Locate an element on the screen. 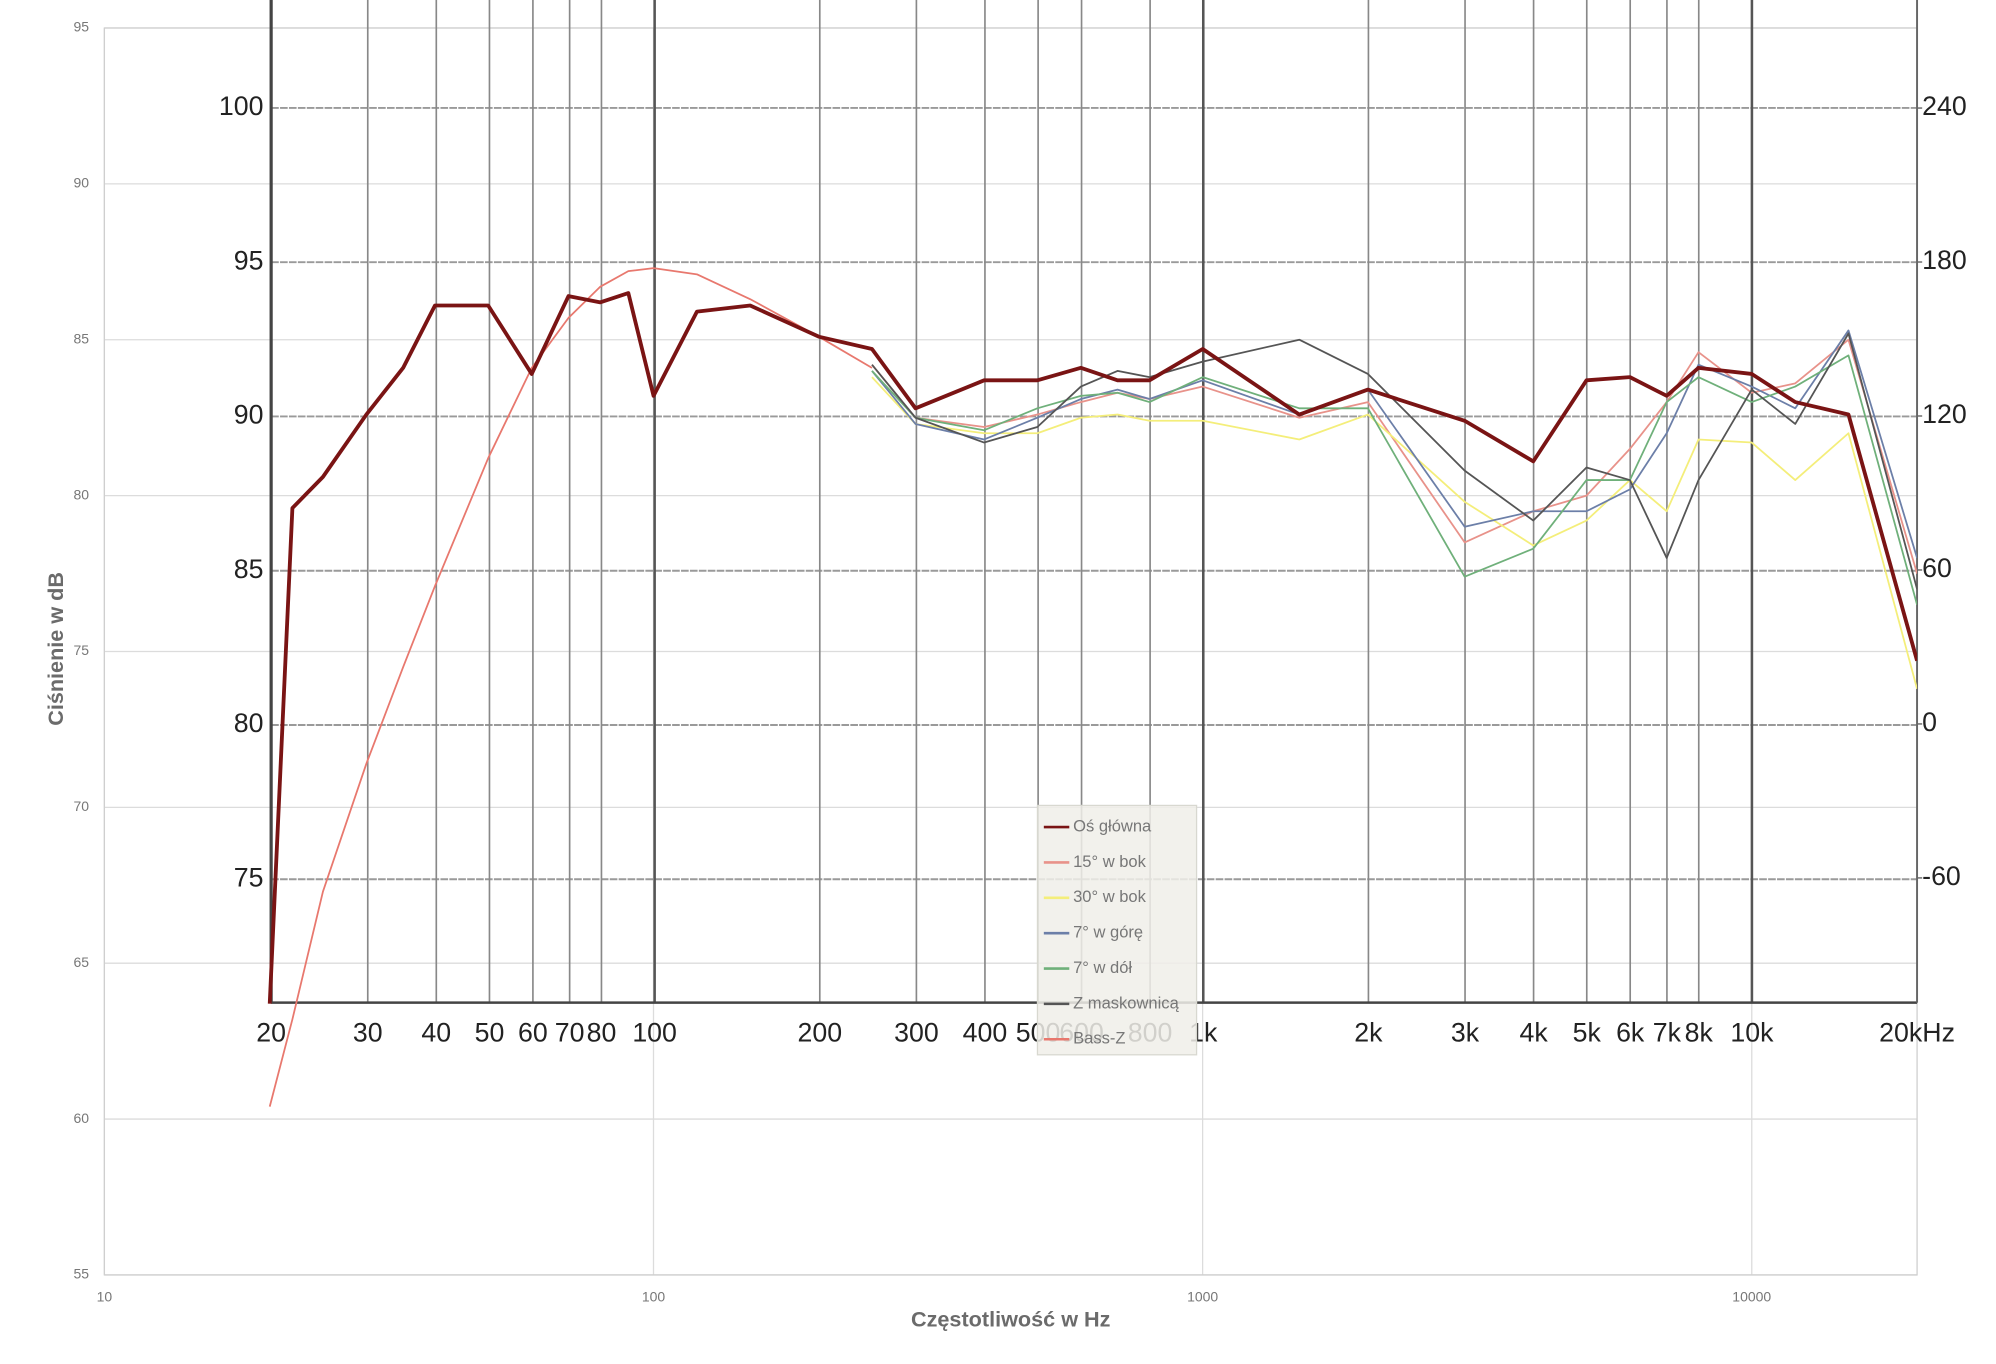 The width and height of the screenshot is (1996, 1364). x-tick-label: 7k is located at coordinates (1667, 1033).